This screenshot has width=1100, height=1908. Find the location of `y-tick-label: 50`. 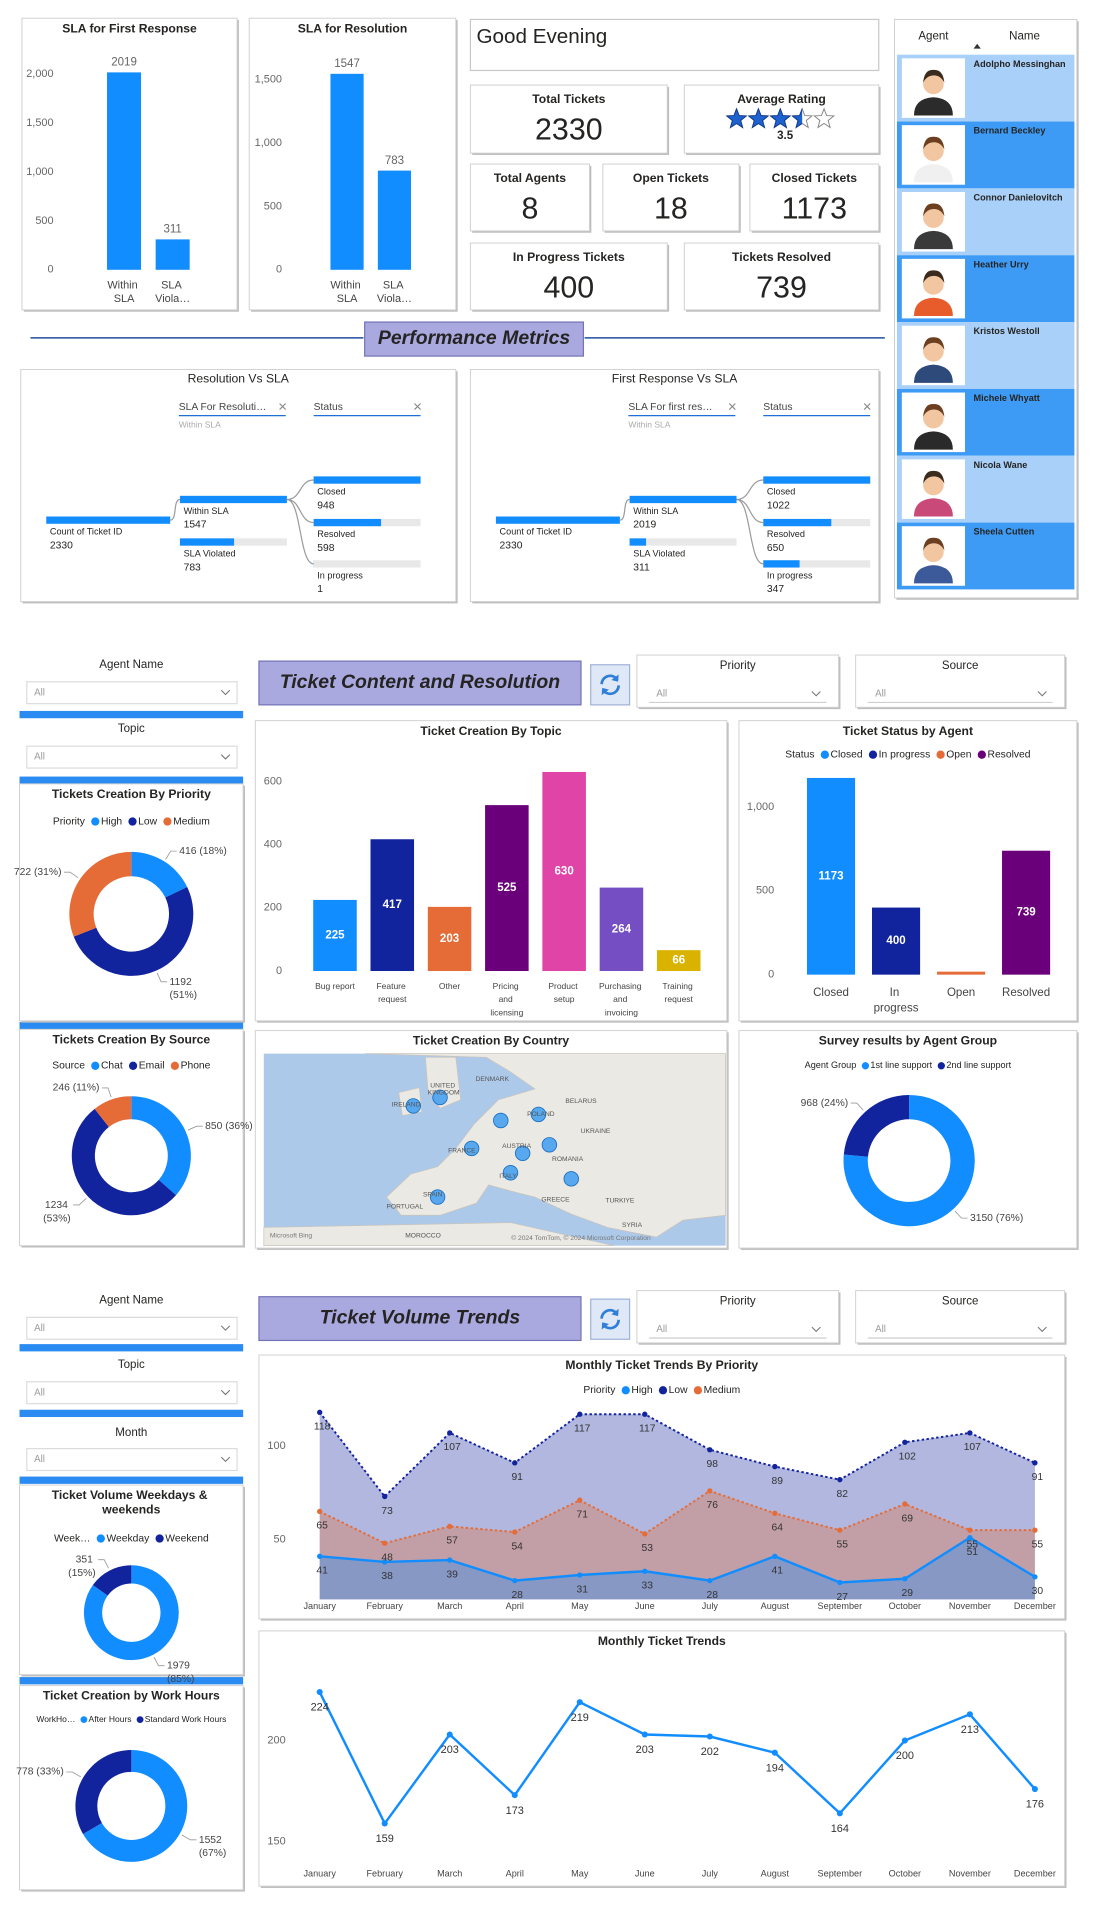

y-tick-label: 50 is located at coordinates (280, 1539).